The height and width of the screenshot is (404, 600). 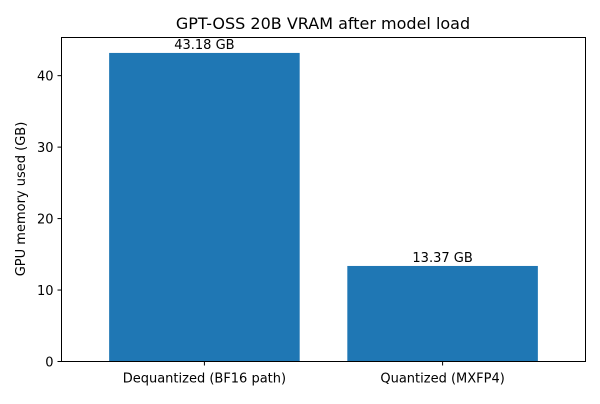 I want to click on y-axis-label: GPU memory used (GB), so click(x=21, y=199).